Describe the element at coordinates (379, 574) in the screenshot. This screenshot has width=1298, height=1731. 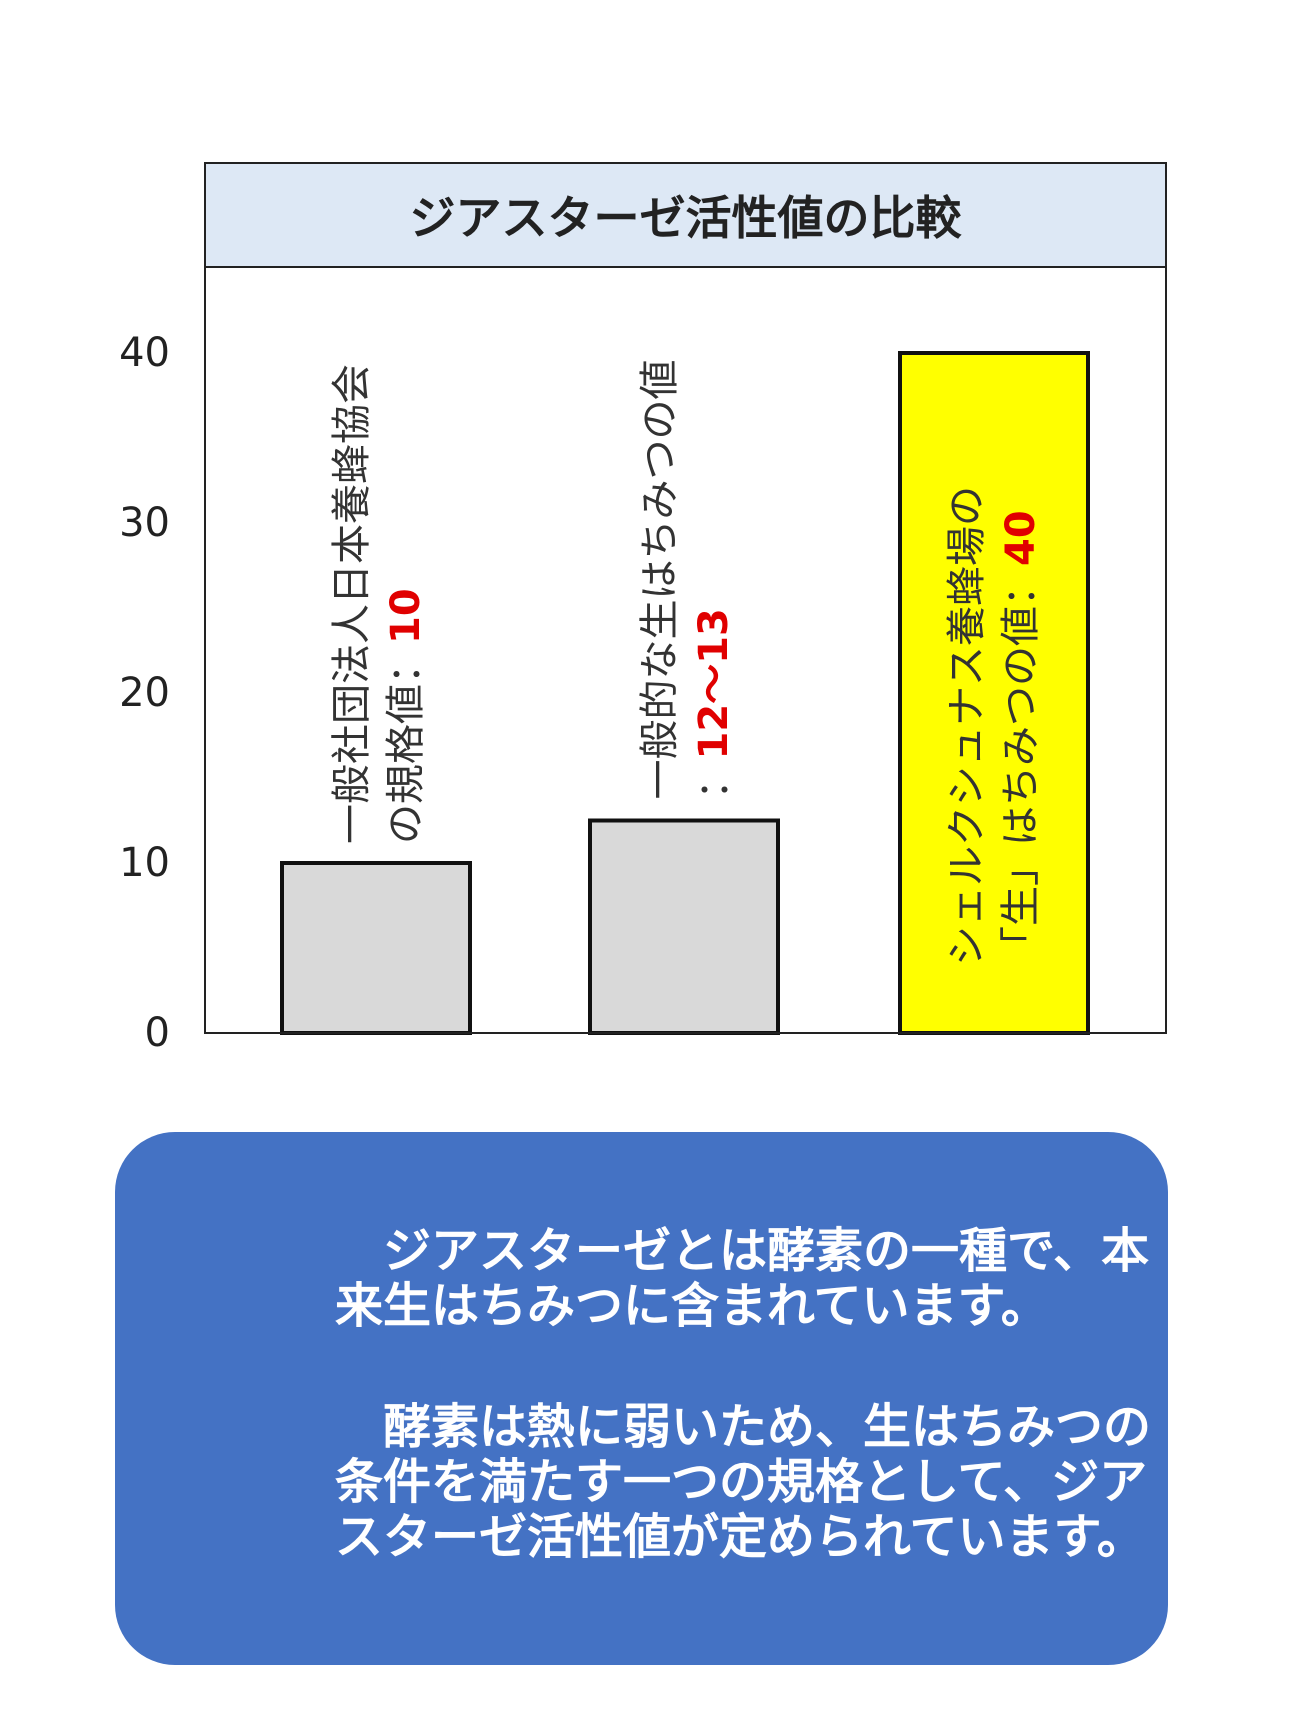
I see `bar-label-1: 一般社団法人日本養蜂協会 の規格値：10` at that location.